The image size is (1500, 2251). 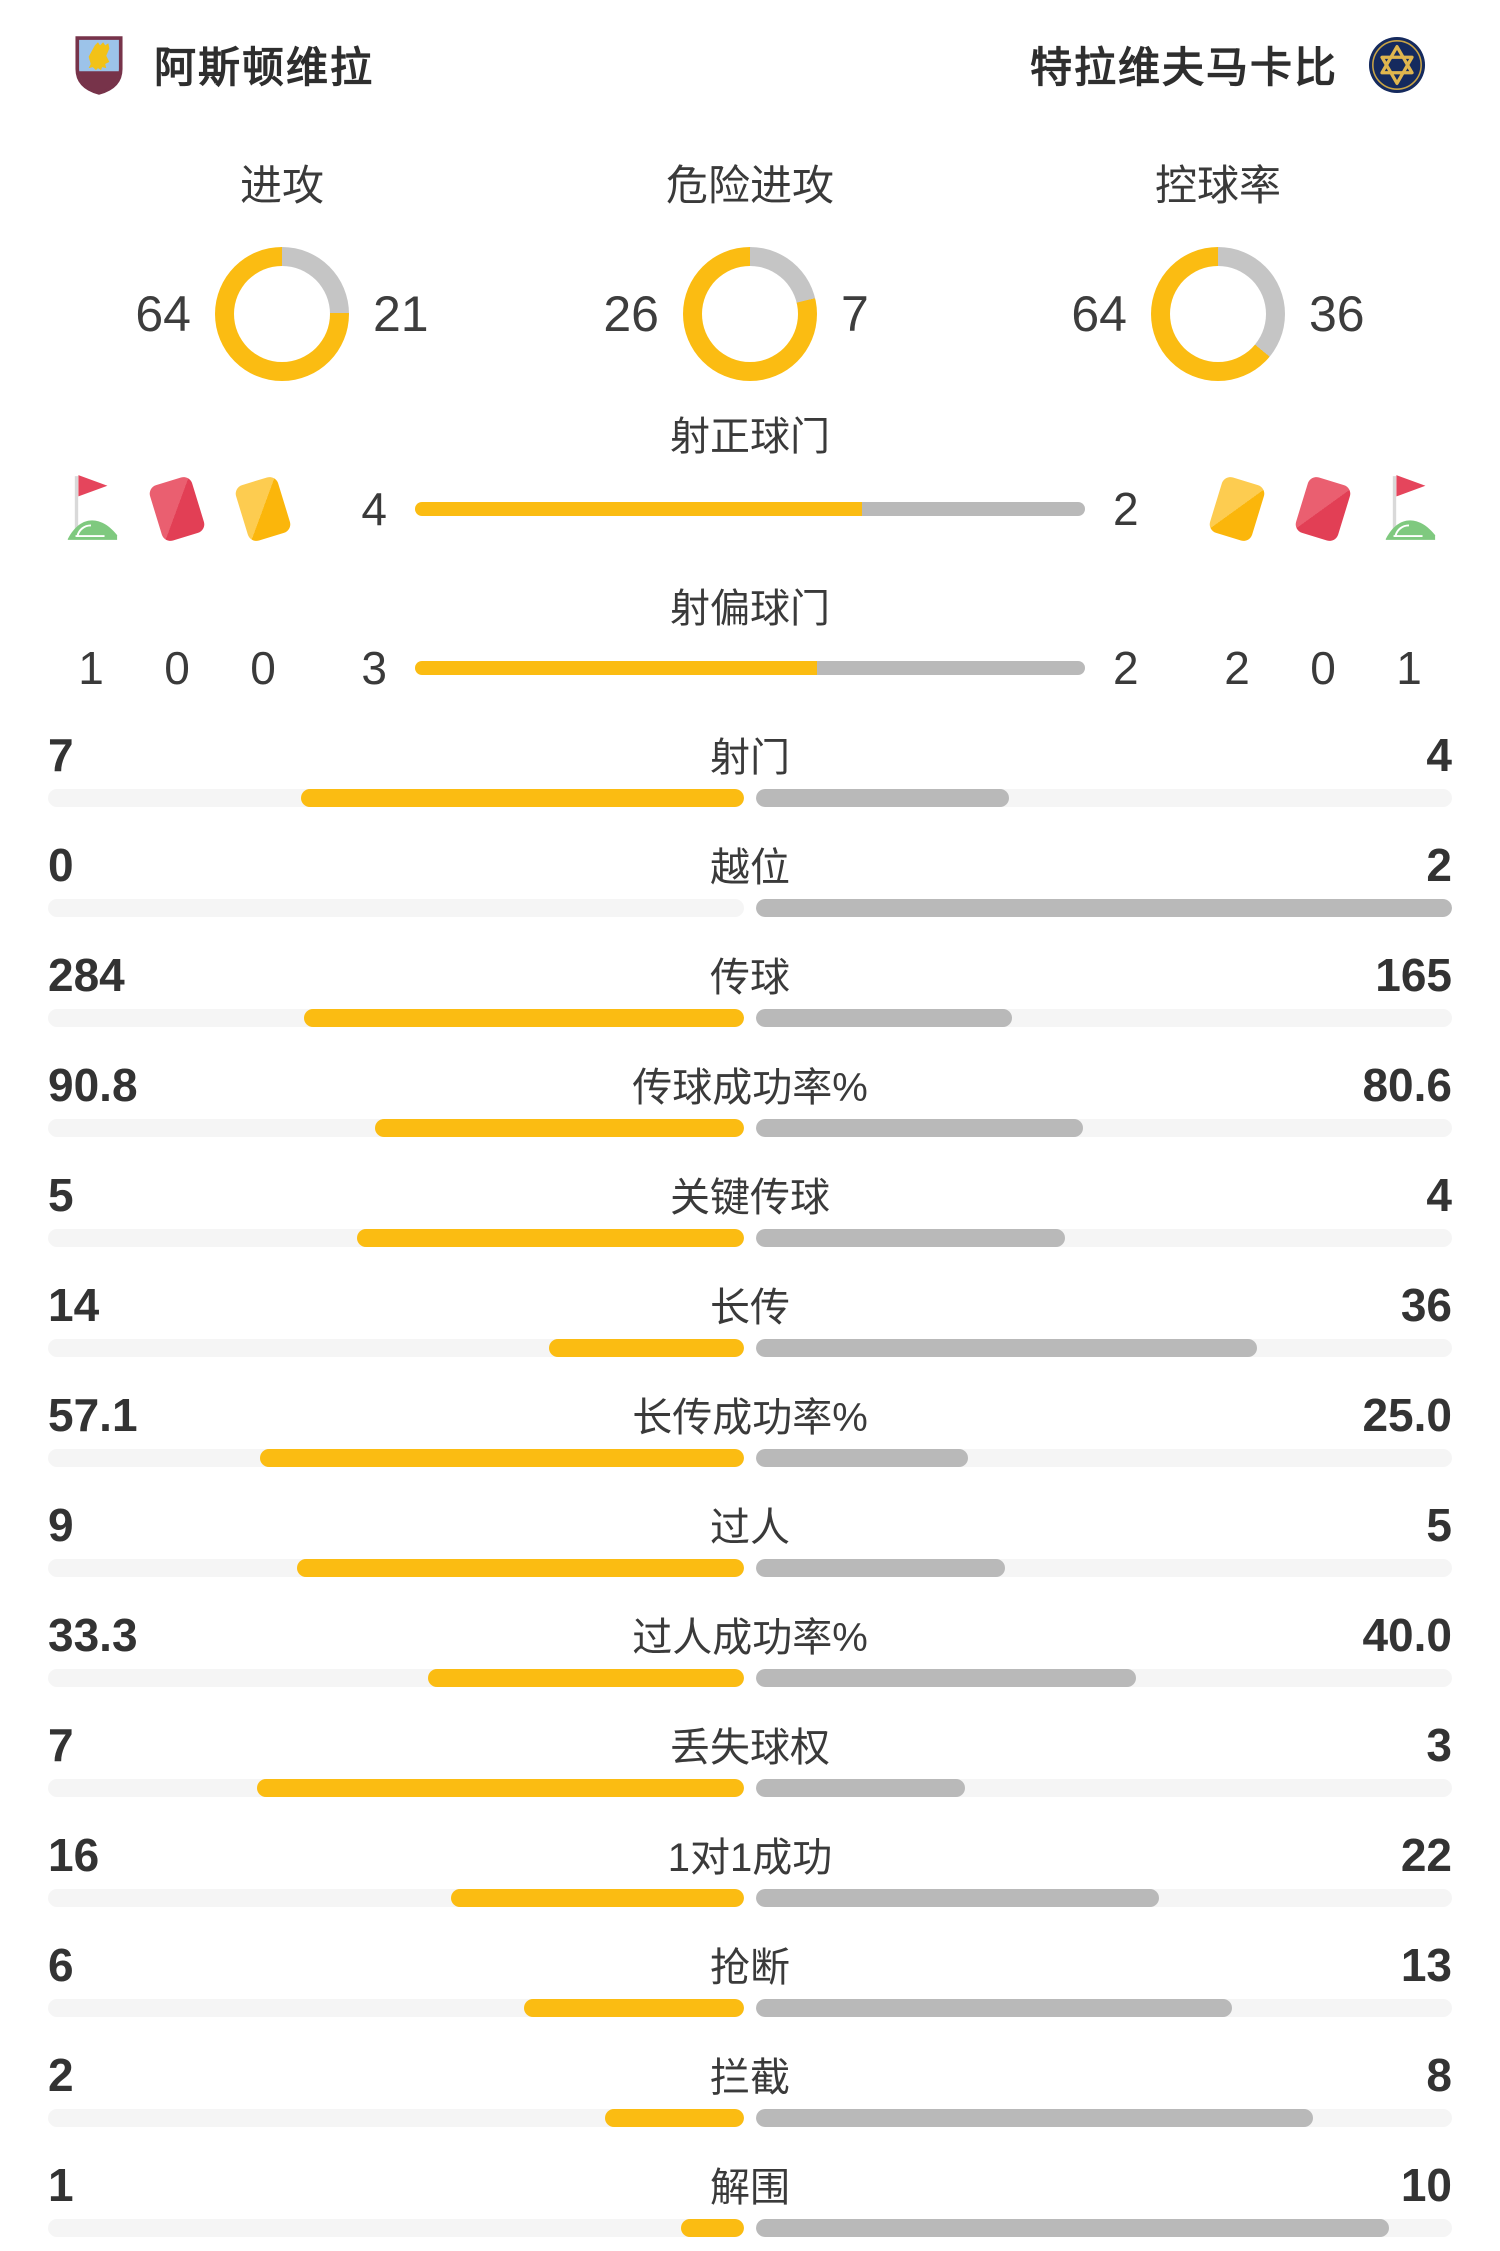 What do you see at coordinates (177, 509) in the screenshot?
I see `home-red-card-icon` at bounding box center [177, 509].